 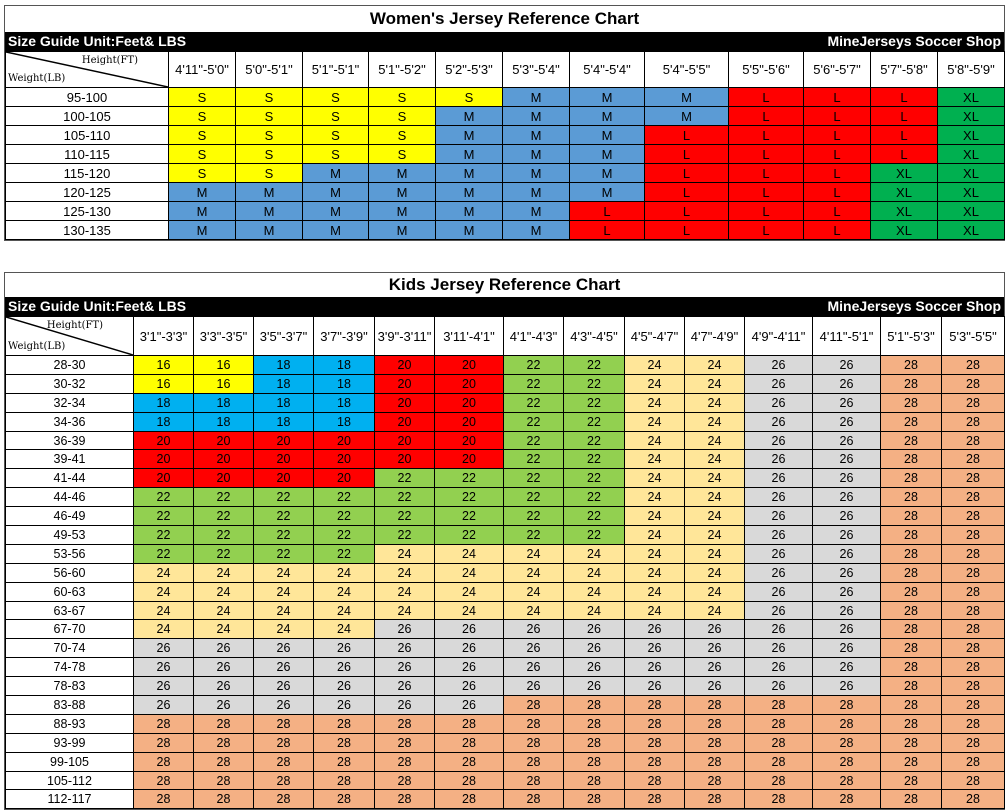 What do you see at coordinates (505, 478) in the screenshot?
I see `table-row: 41-44 20 20 20 20 22 22 22 22 24 24 26 26 28 28` at bounding box center [505, 478].